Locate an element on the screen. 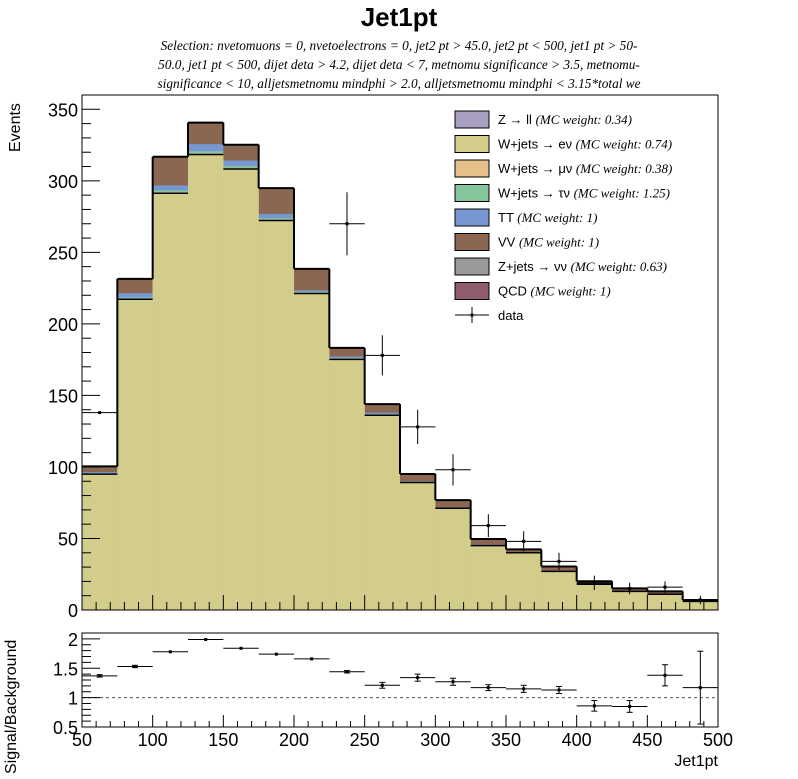 The image size is (798, 779). x-tick-label: 200 is located at coordinates (294, 740).